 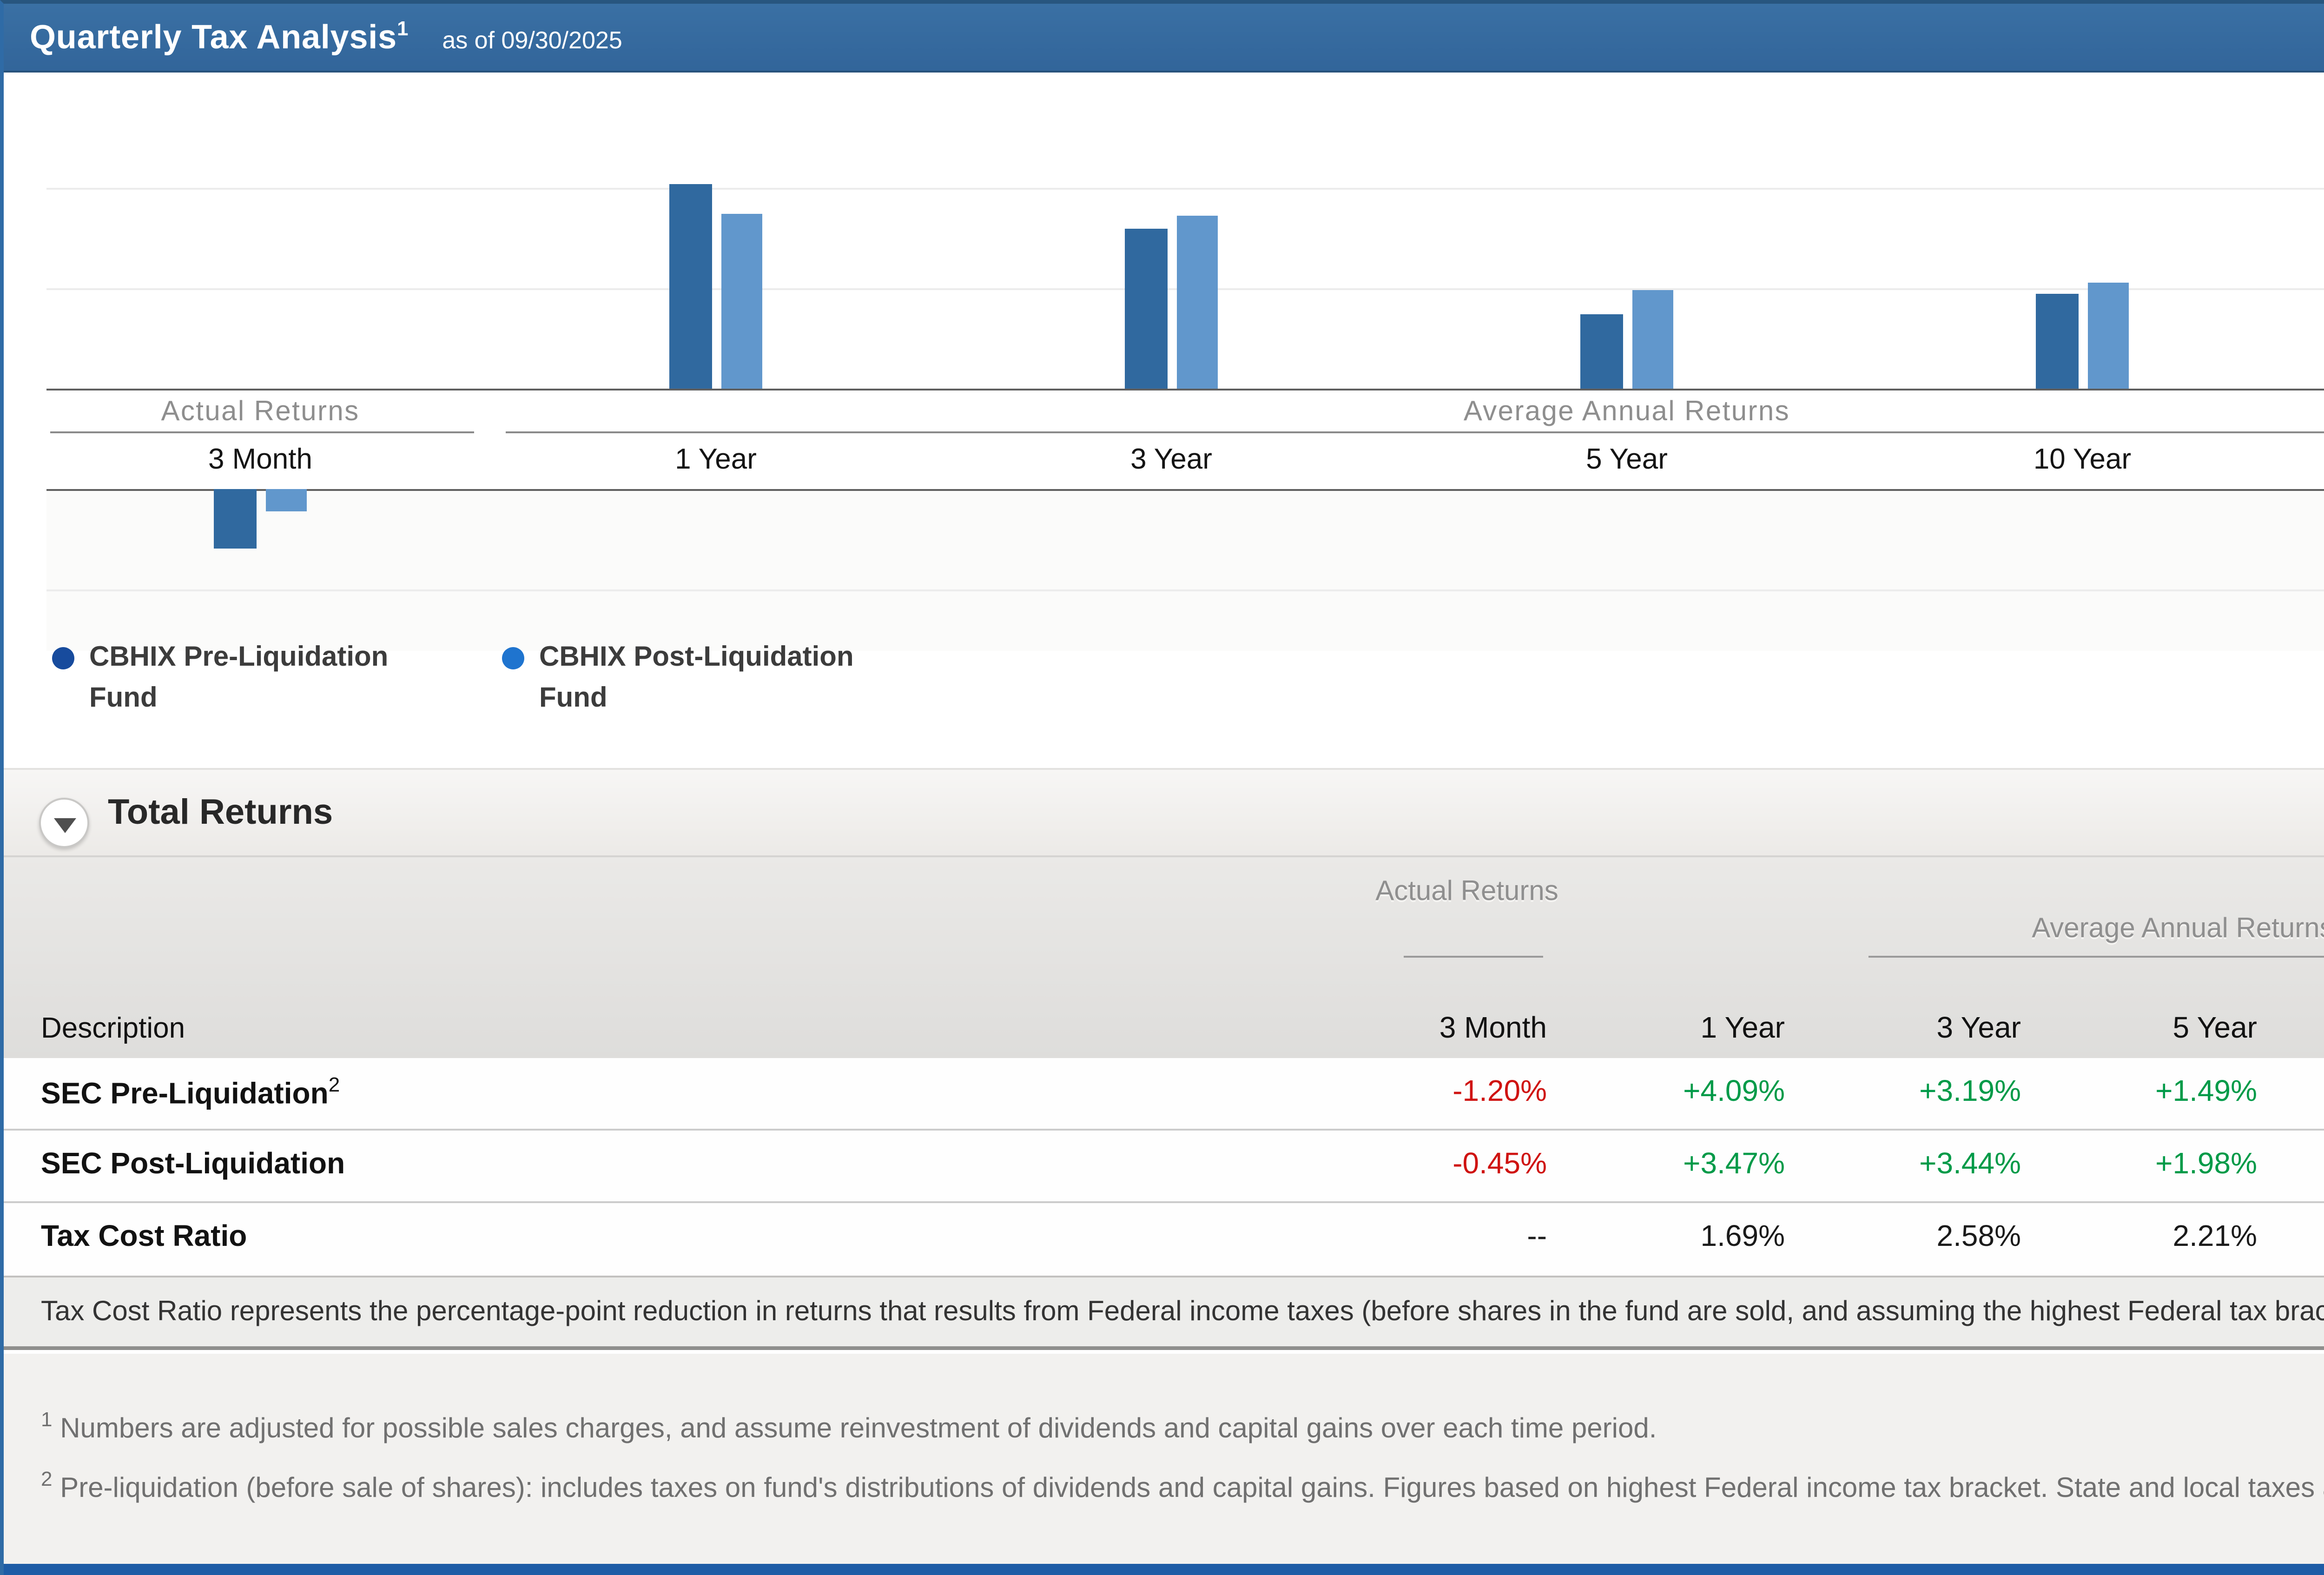 I want to click on chevron-down-icon, so click(x=64, y=824).